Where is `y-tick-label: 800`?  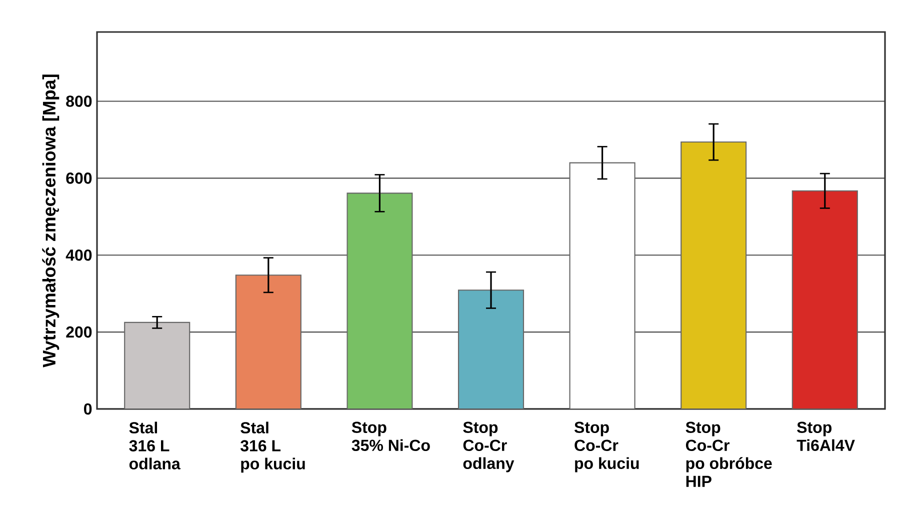 y-tick-label: 800 is located at coordinates (79, 101).